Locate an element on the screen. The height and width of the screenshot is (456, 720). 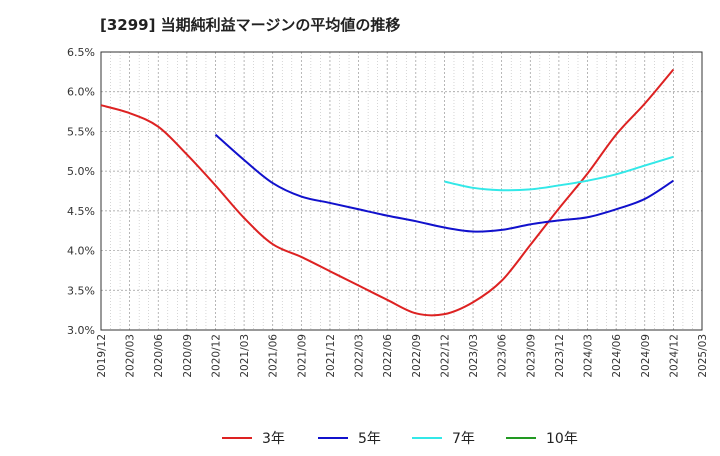
x-tick-label: 2022/06 is located at coordinates (388, 356).